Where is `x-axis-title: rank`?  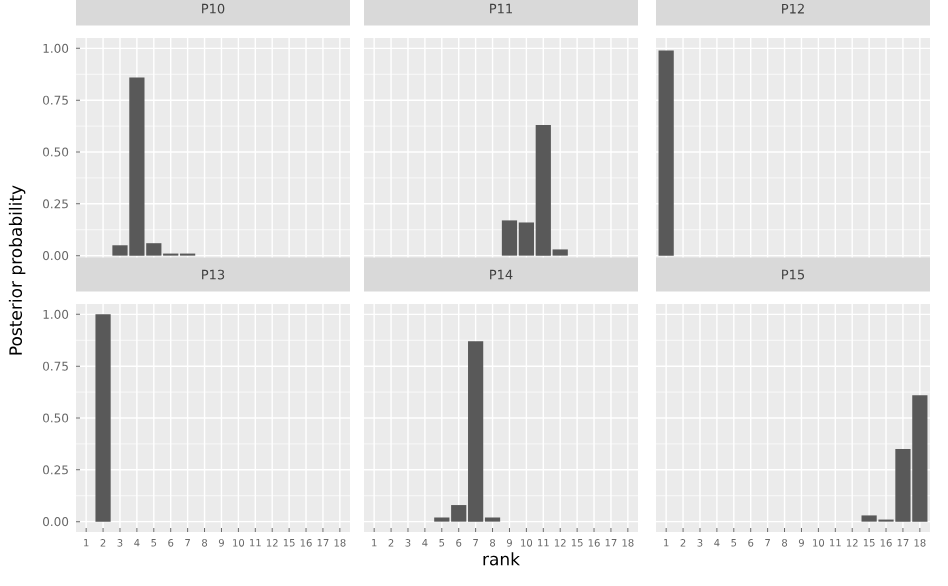 x-axis-title: rank is located at coordinates (501, 559).